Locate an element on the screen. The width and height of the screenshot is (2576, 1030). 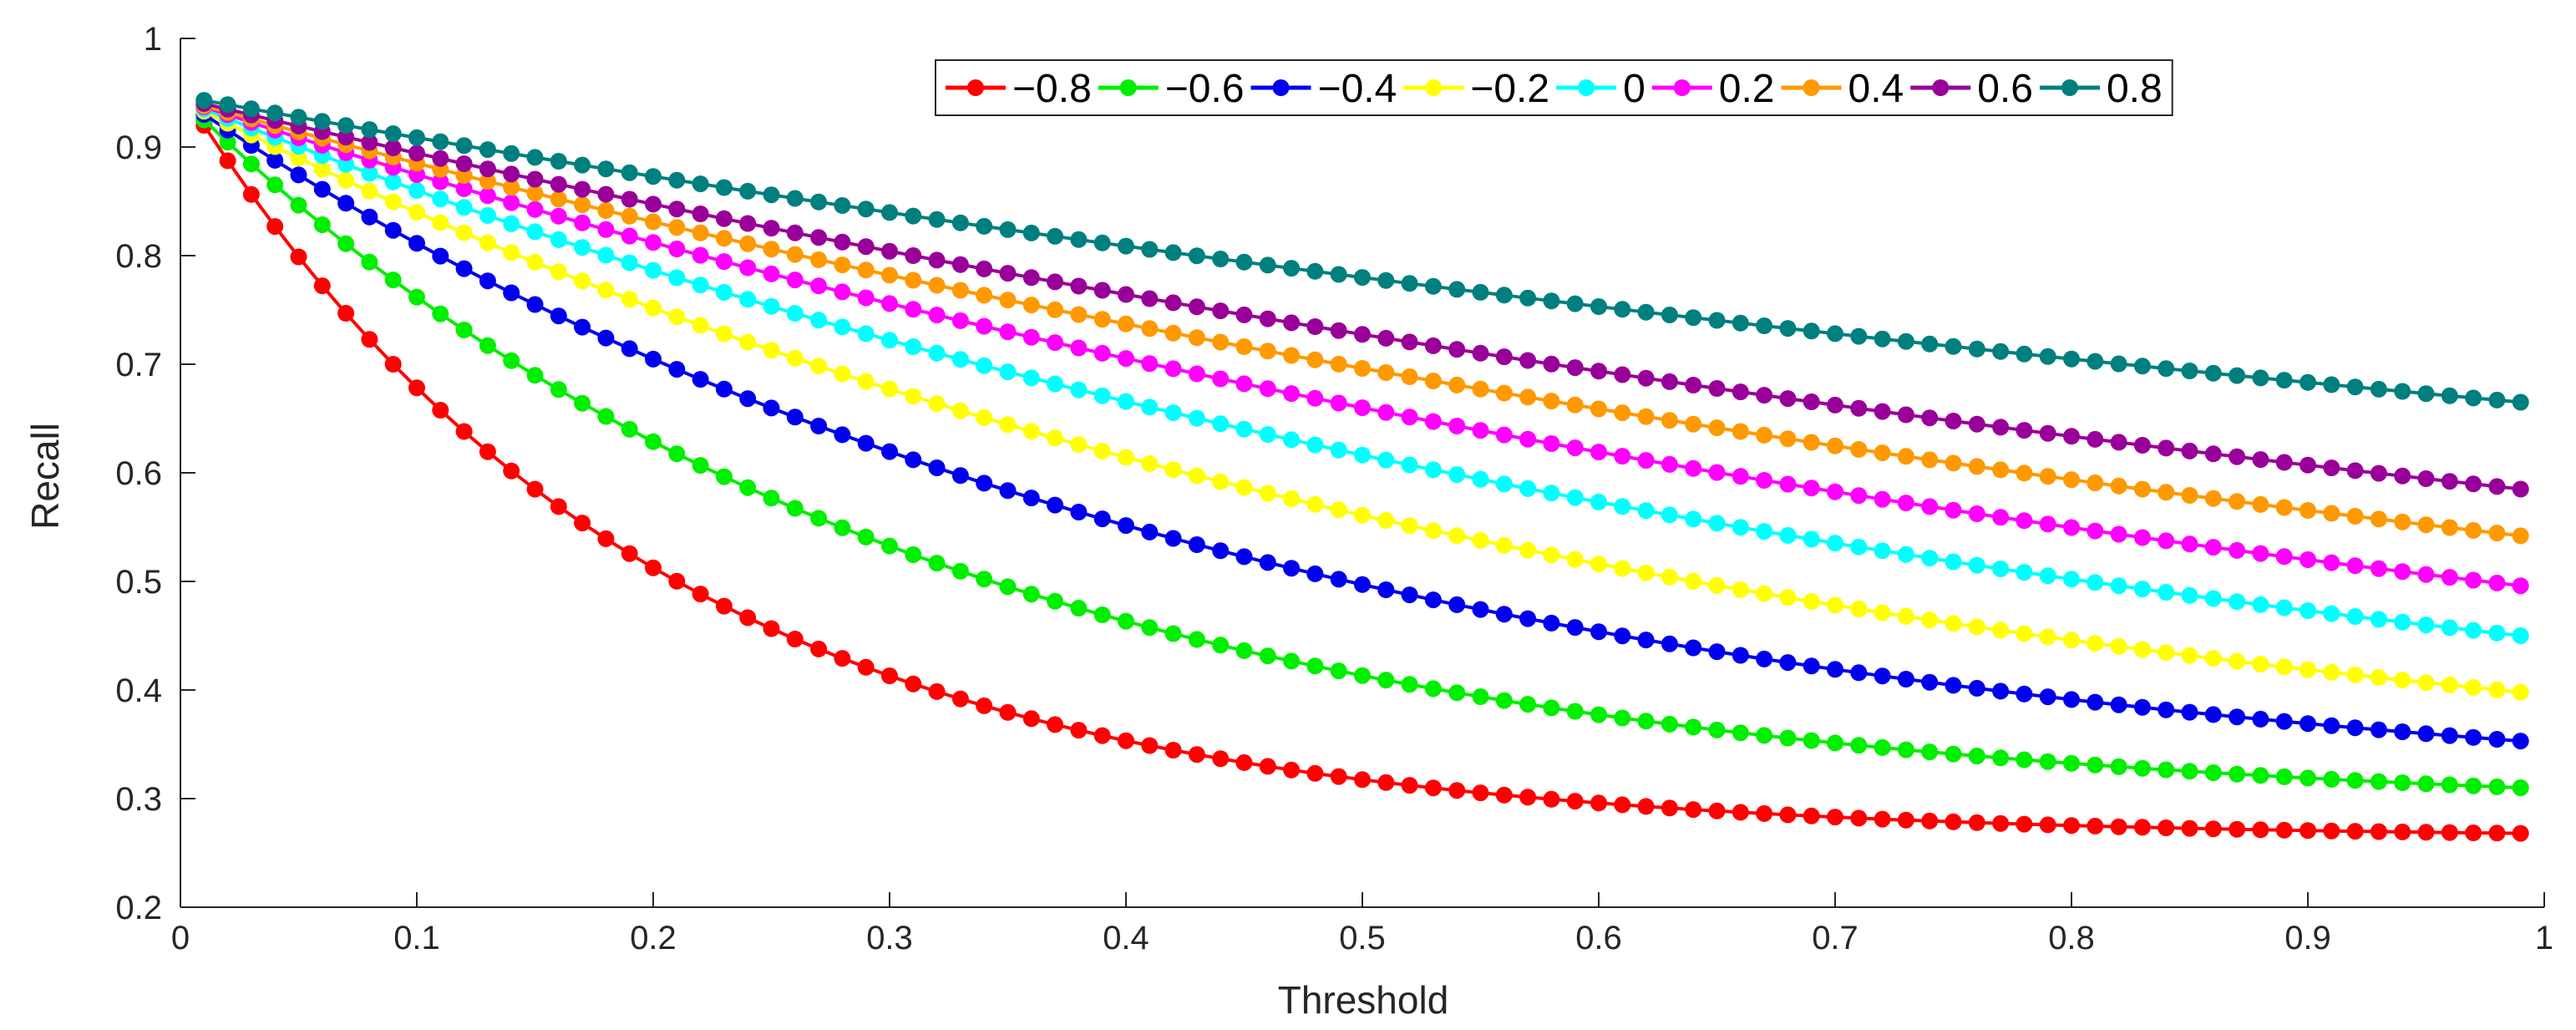
x-tick-label: 0 is located at coordinates (180, 938).